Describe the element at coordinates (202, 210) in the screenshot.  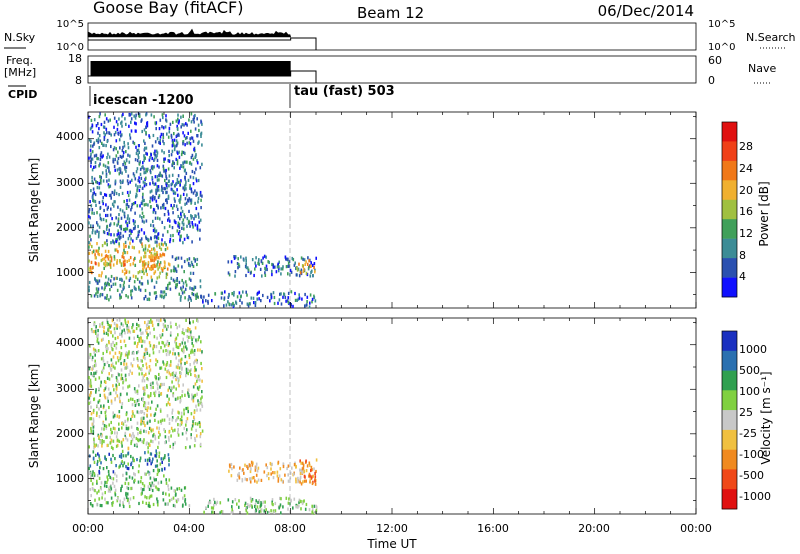
I see `power-heatmap` at that location.